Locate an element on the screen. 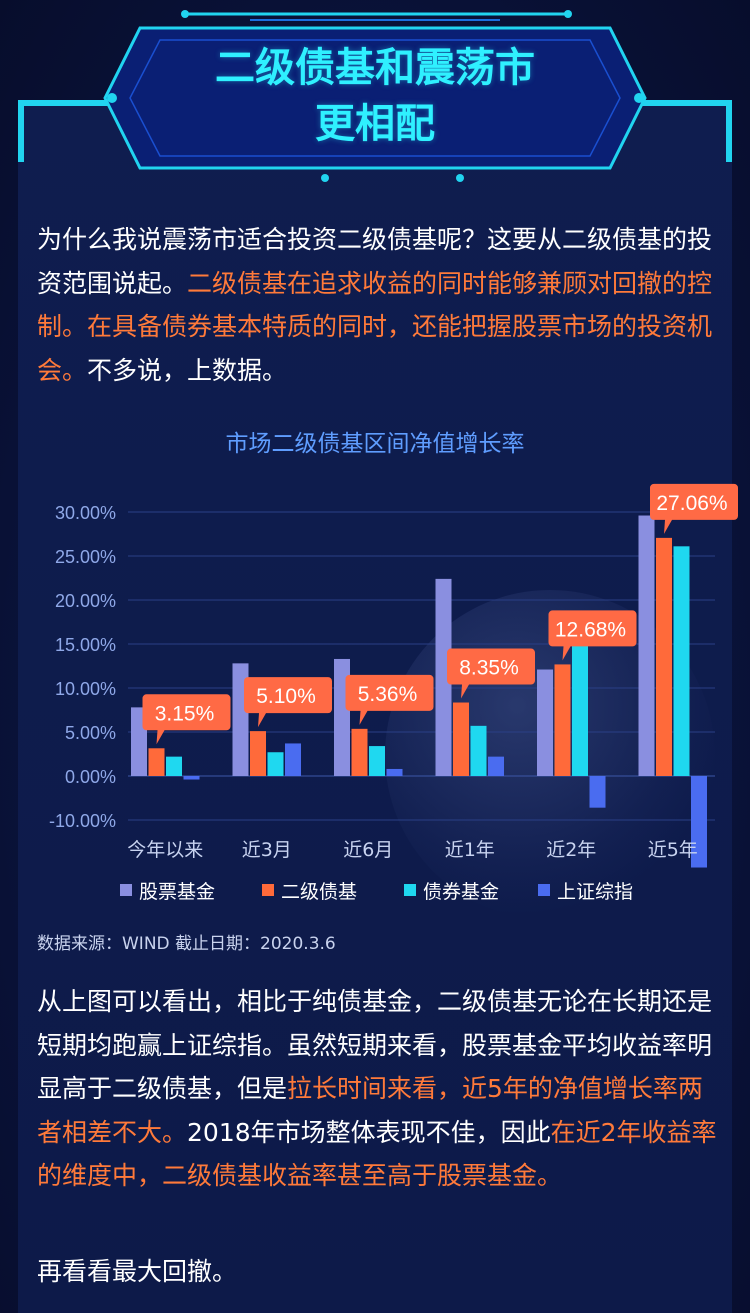  y-tick-label: 20.00% is located at coordinates (85, 601).